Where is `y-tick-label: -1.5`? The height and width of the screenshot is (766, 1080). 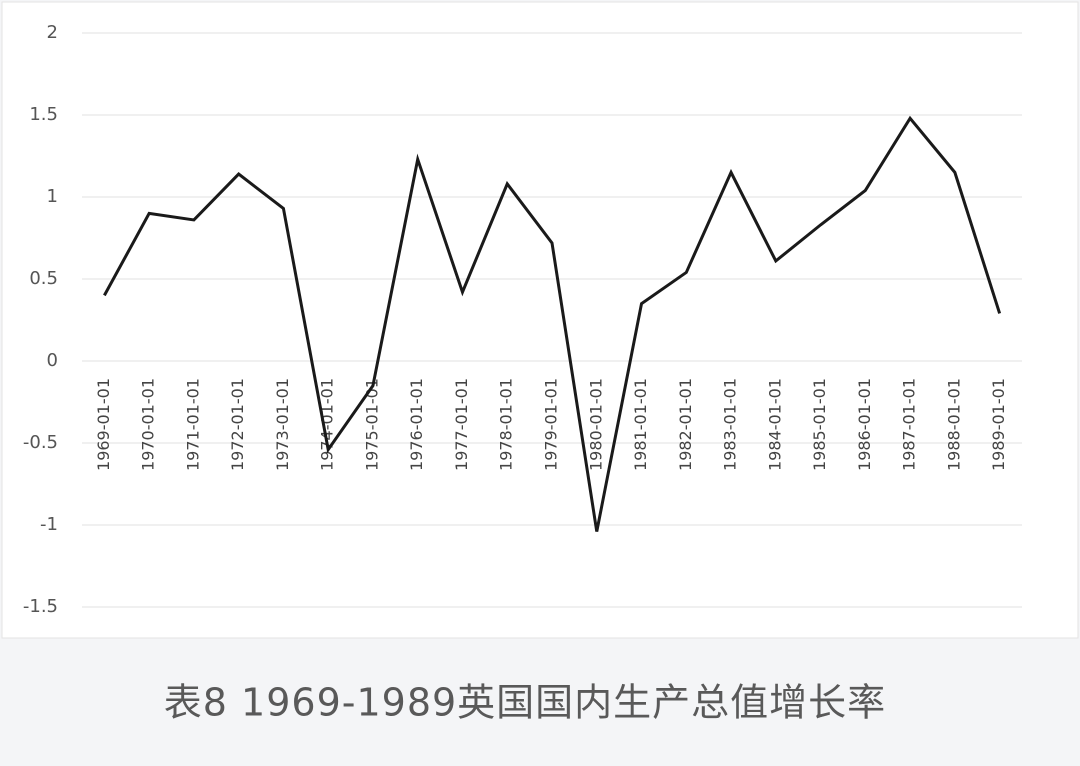 y-tick-label: -1.5 is located at coordinates (40, 606).